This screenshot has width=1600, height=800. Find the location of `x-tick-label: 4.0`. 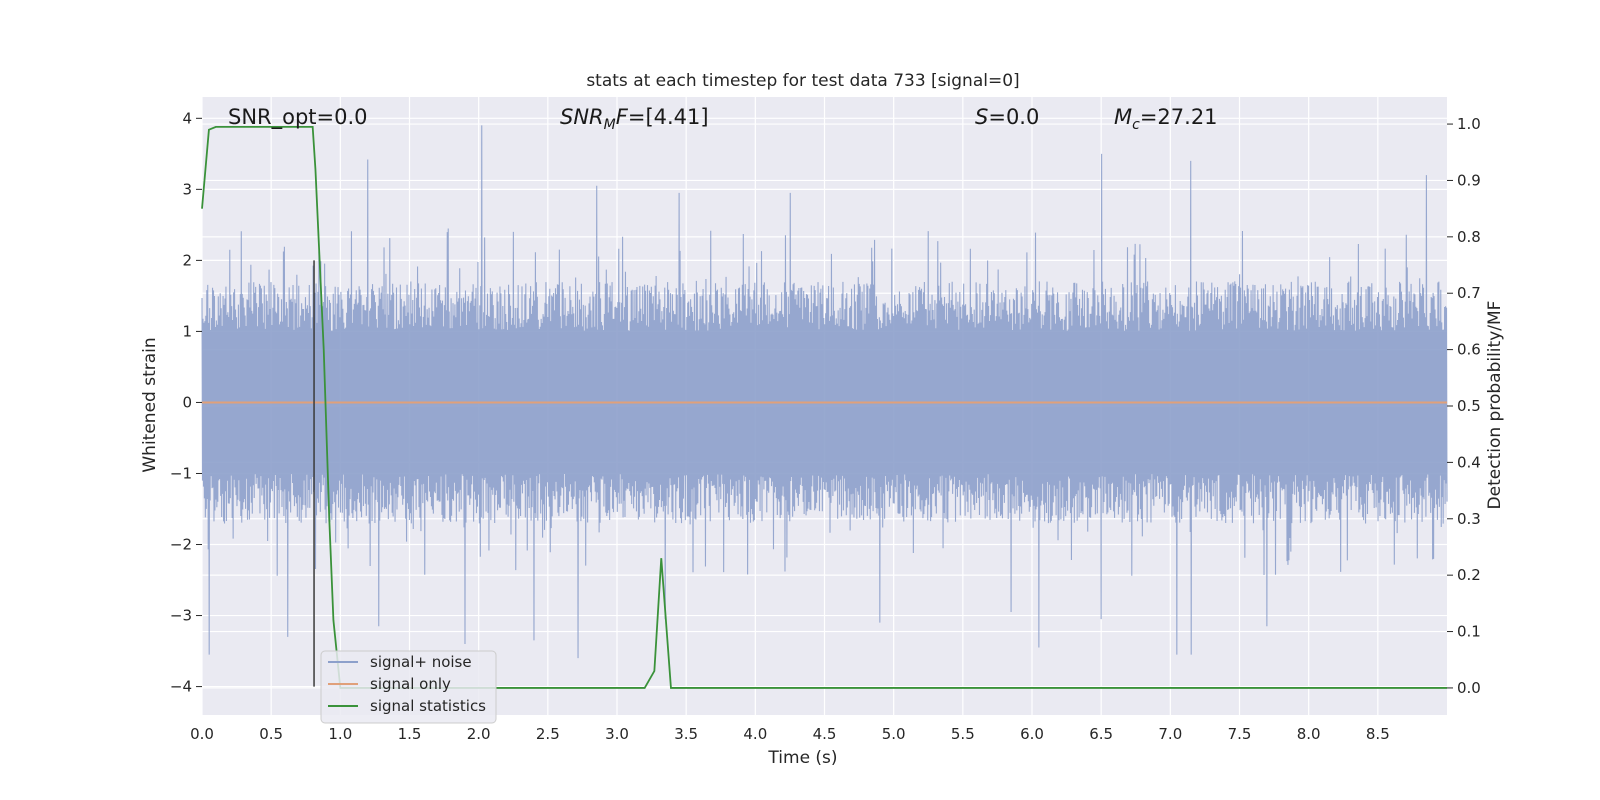

x-tick-label: 4.0 is located at coordinates (755, 734).